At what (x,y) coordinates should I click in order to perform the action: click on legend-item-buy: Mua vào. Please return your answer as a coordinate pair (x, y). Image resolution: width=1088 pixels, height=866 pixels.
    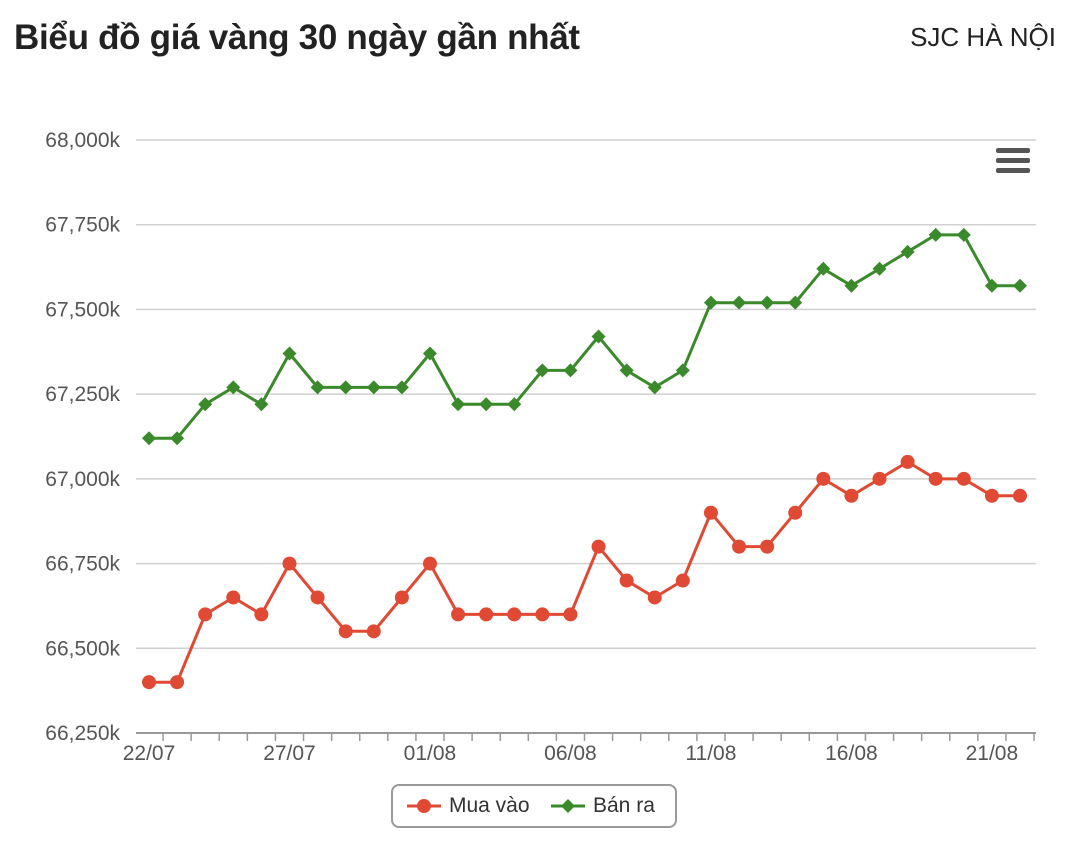
    Looking at the image, I should click on (468, 806).